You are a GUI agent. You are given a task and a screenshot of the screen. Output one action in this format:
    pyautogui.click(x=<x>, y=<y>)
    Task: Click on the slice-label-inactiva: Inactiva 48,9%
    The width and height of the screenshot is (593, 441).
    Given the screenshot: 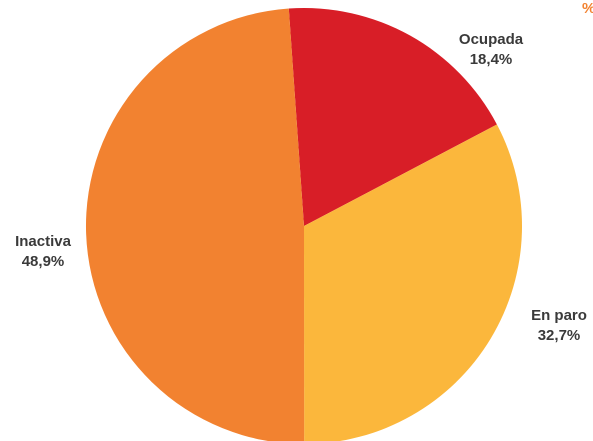 What is the action you would take?
    pyautogui.click(x=43, y=251)
    